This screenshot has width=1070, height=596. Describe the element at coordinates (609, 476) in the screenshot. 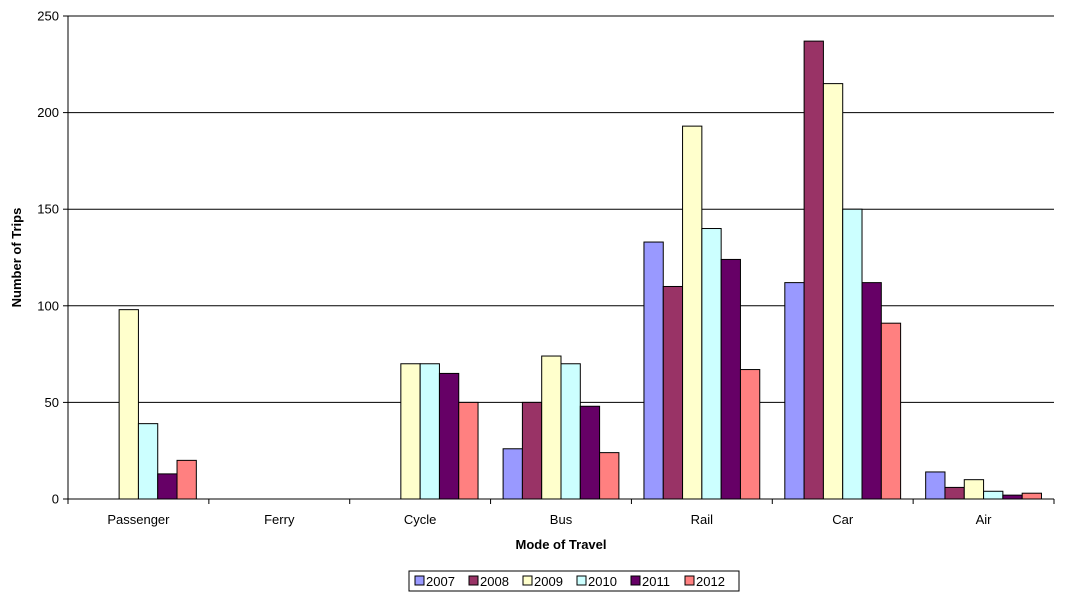

I see `bar-bus-2012` at that location.